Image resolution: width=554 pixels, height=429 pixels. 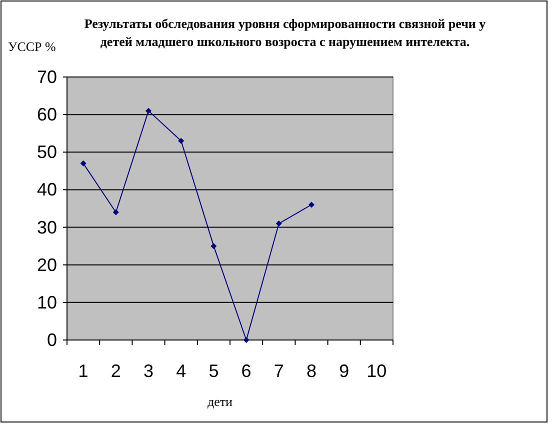 I want to click on x-tick-label: 7, so click(x=279, y=371).